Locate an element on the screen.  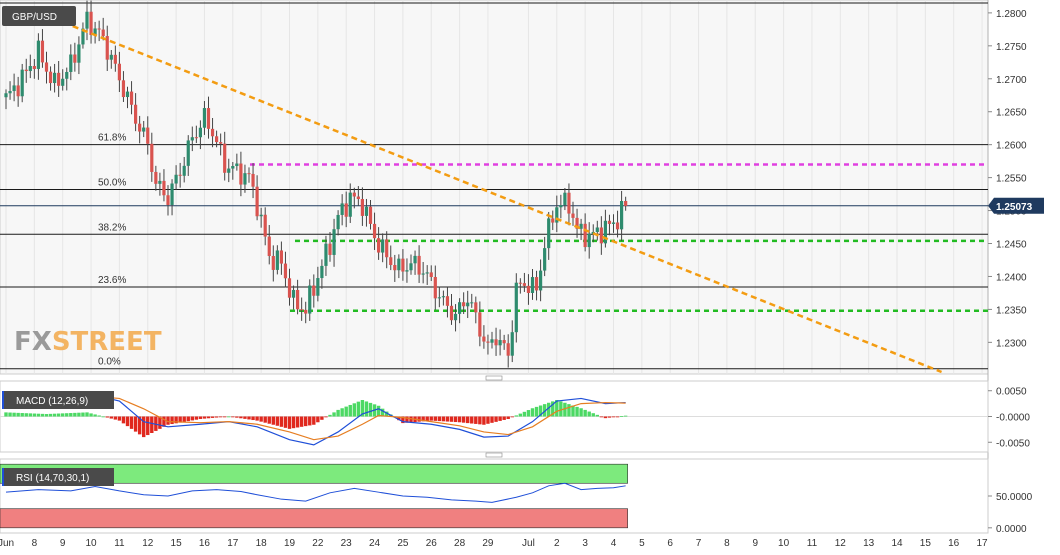
rsi-label: RSI (14,70,30,1) is located at coordinates (58, 477).